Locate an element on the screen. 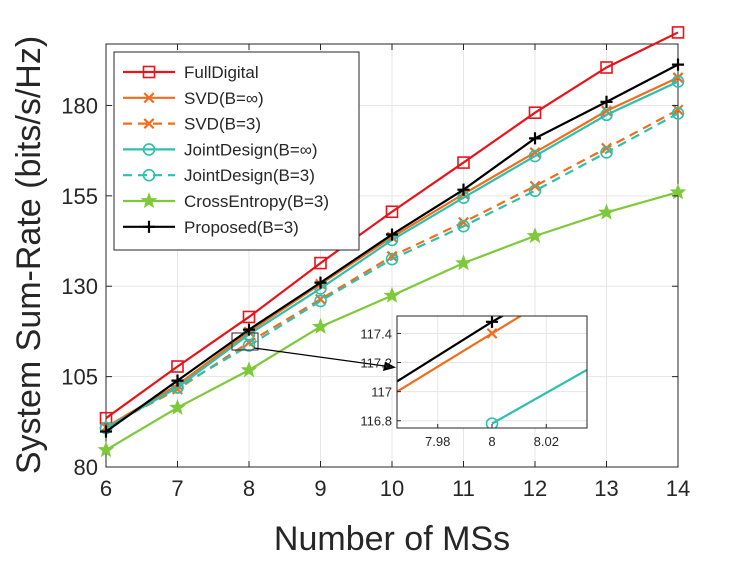 This screenshot has height=561, width=747. legend-item-svd-b: SVD(B=∞) is located at coordinates (193, 98).